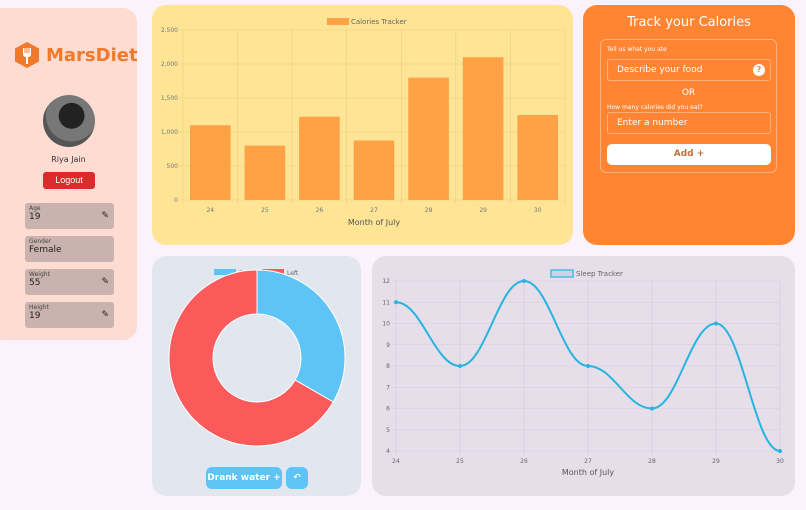 The height and width of the screenshot is (510, 806). Describe the element at coordinates (293, 273) in the screenshot. I see `legend-label: Left` at that location.